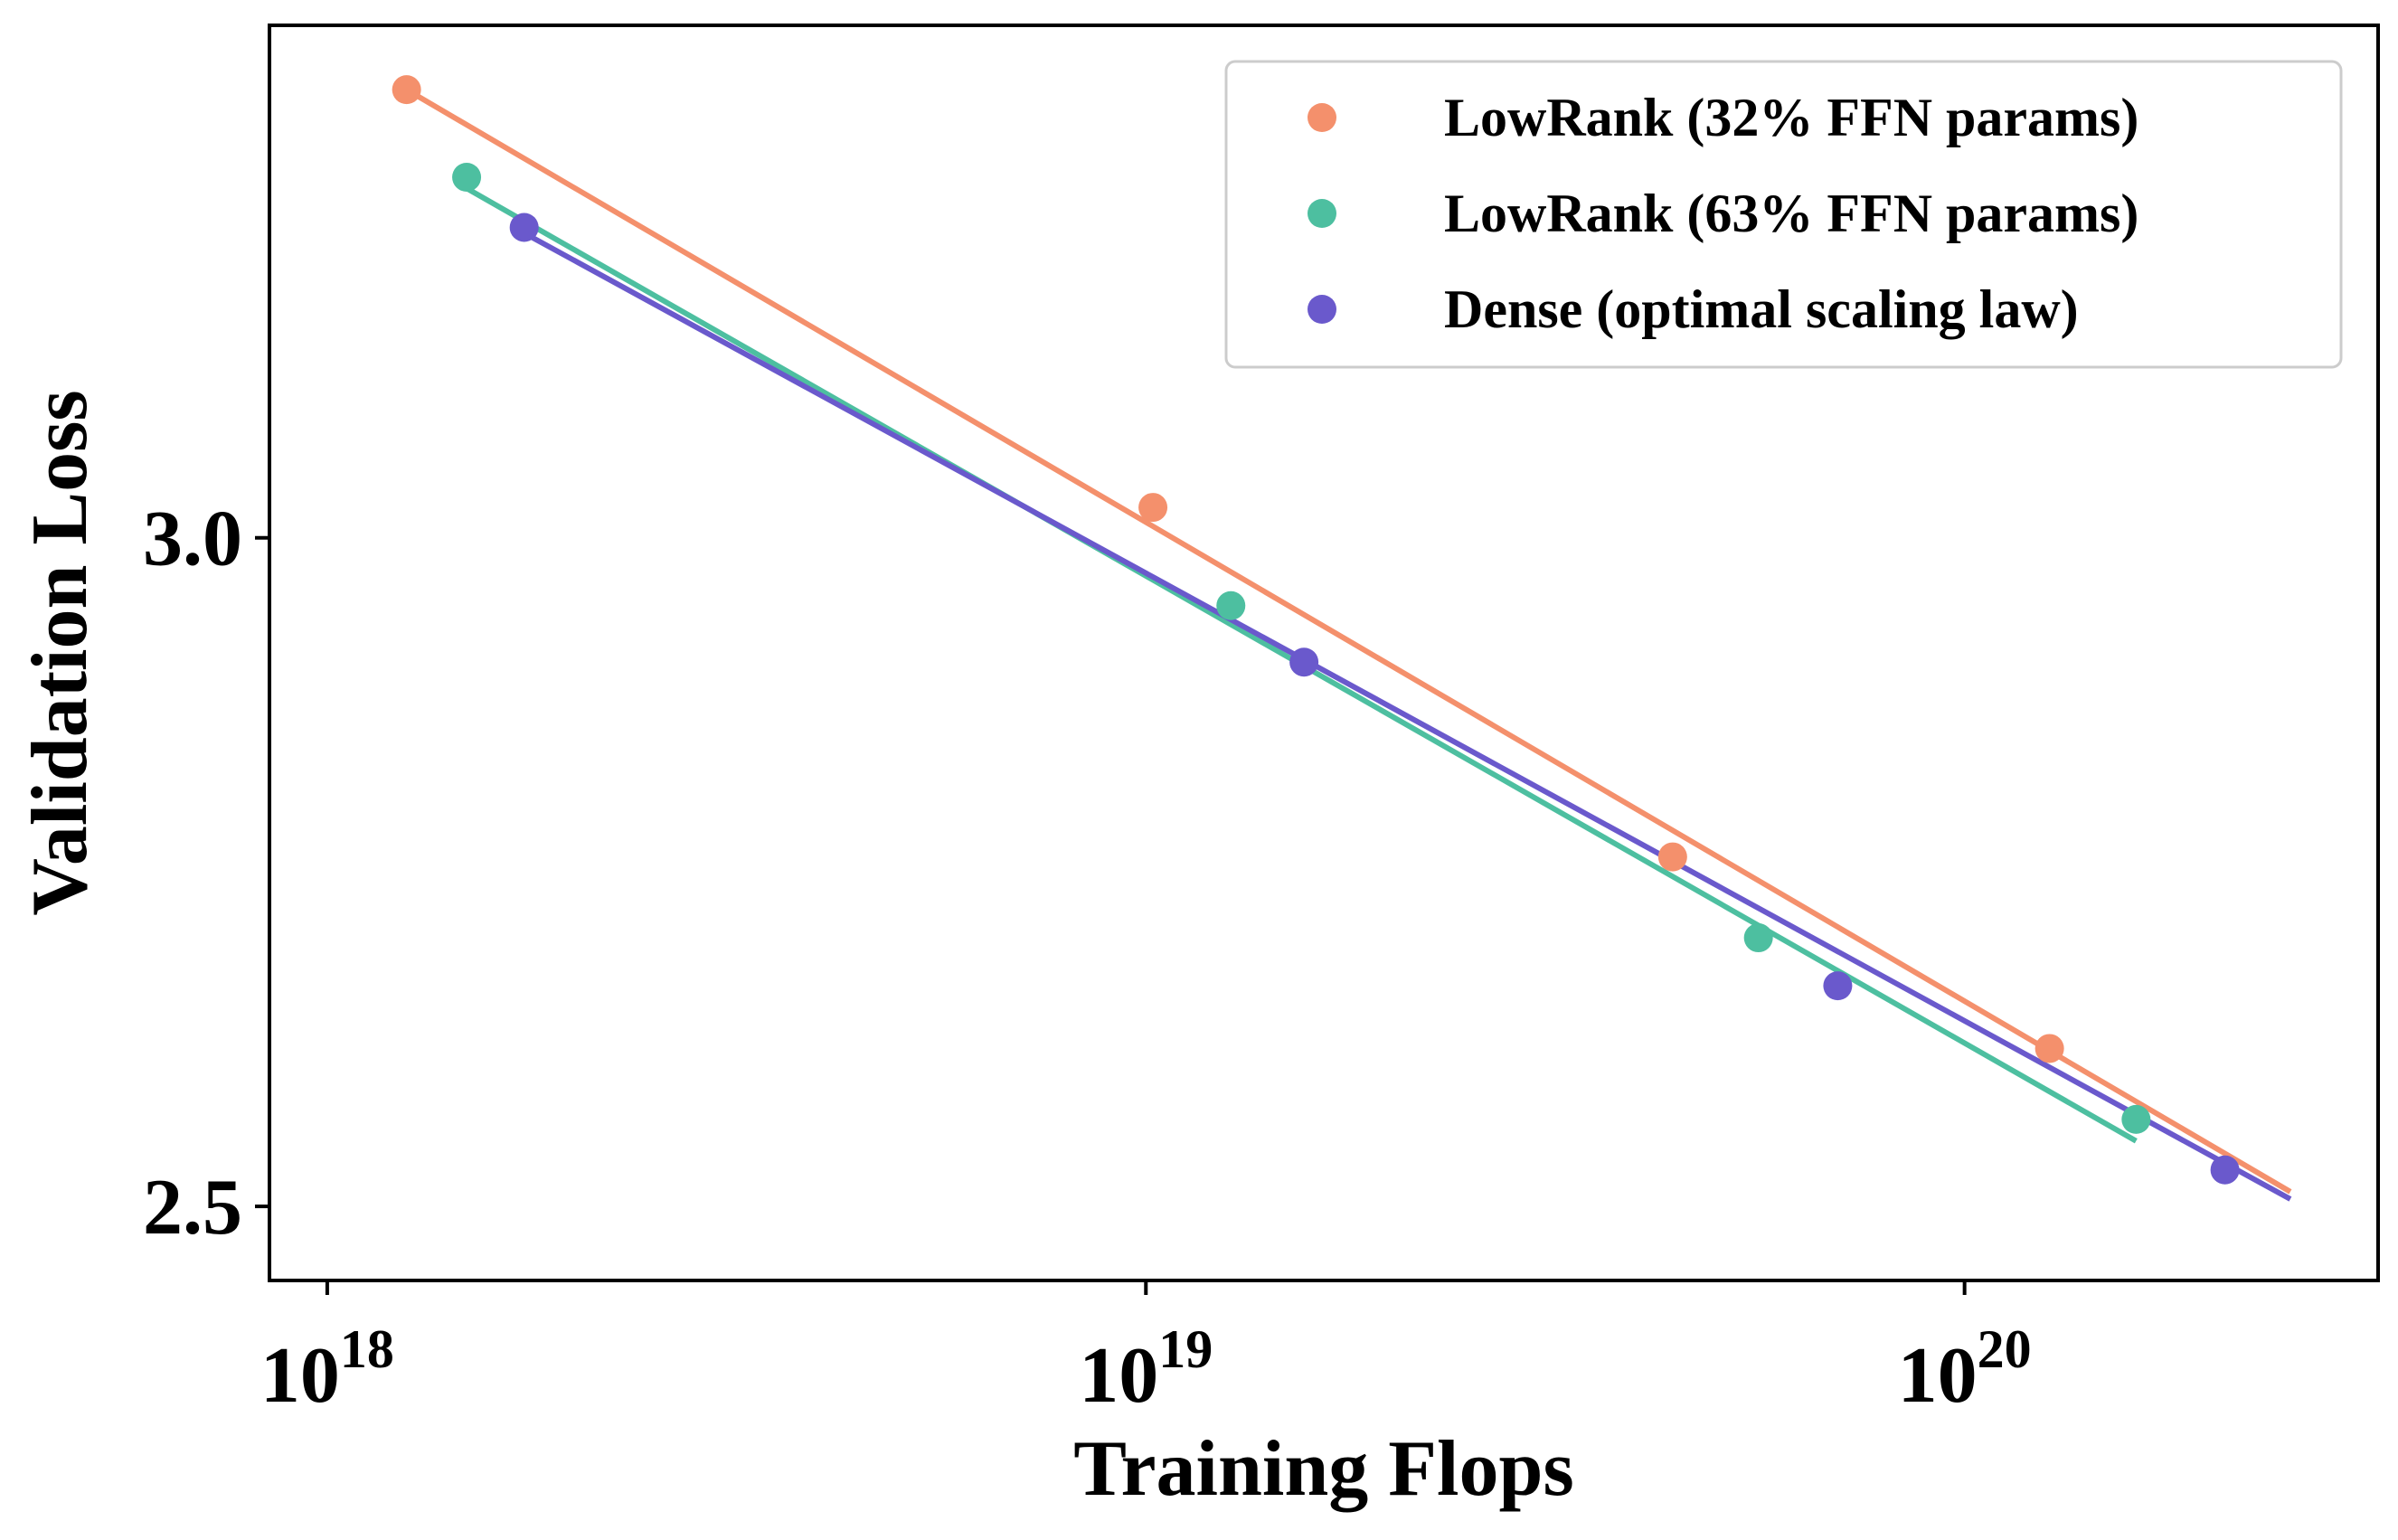 Image resolution: width=2398 pixels, height=1540 pixels. Describe the element at coordinates (1323, 1469) in the screenshot. I see `x-axis-label: Training Flops` at that location.